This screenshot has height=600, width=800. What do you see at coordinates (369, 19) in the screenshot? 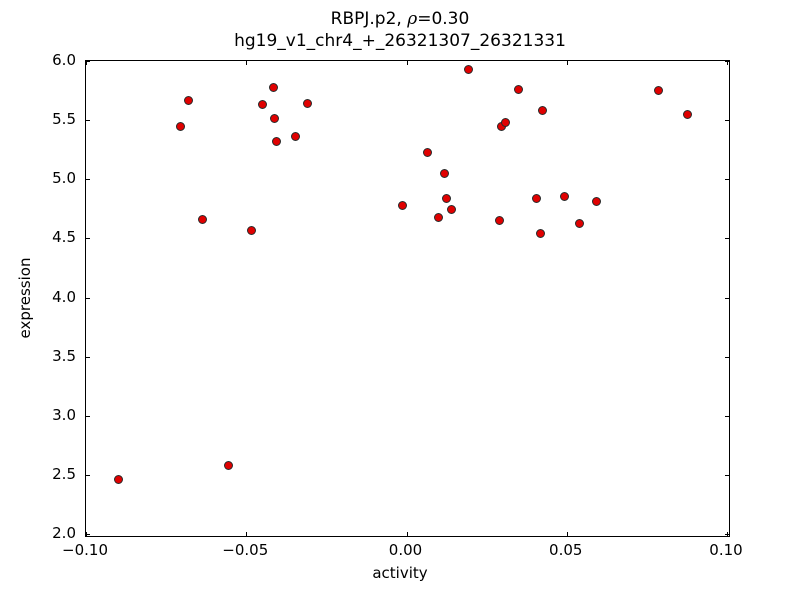
I see `chart-title-prefix: RBPJ.p2,` at bounding box center [369, 19].